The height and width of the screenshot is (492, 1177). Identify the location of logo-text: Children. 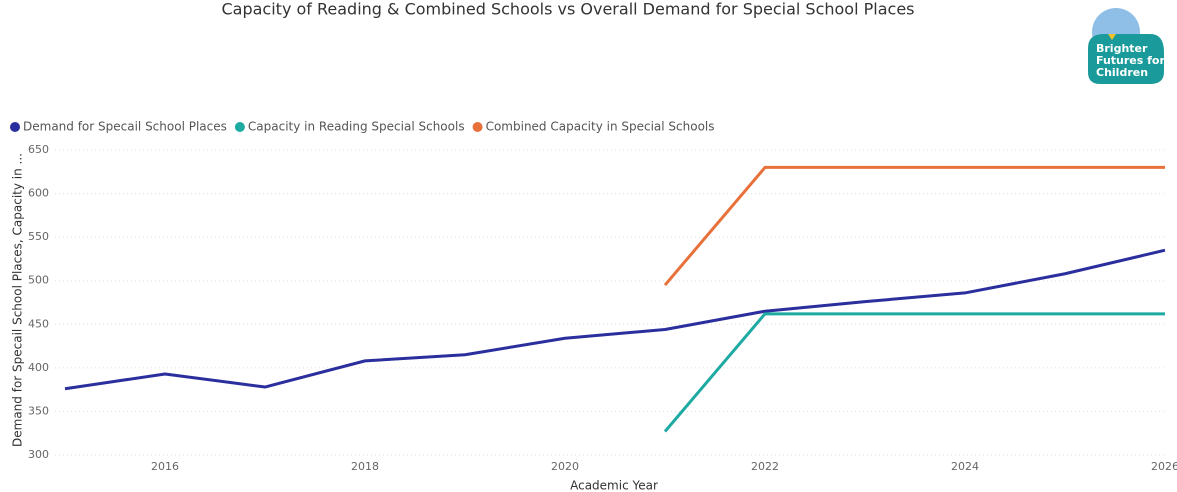
(1122, 72).